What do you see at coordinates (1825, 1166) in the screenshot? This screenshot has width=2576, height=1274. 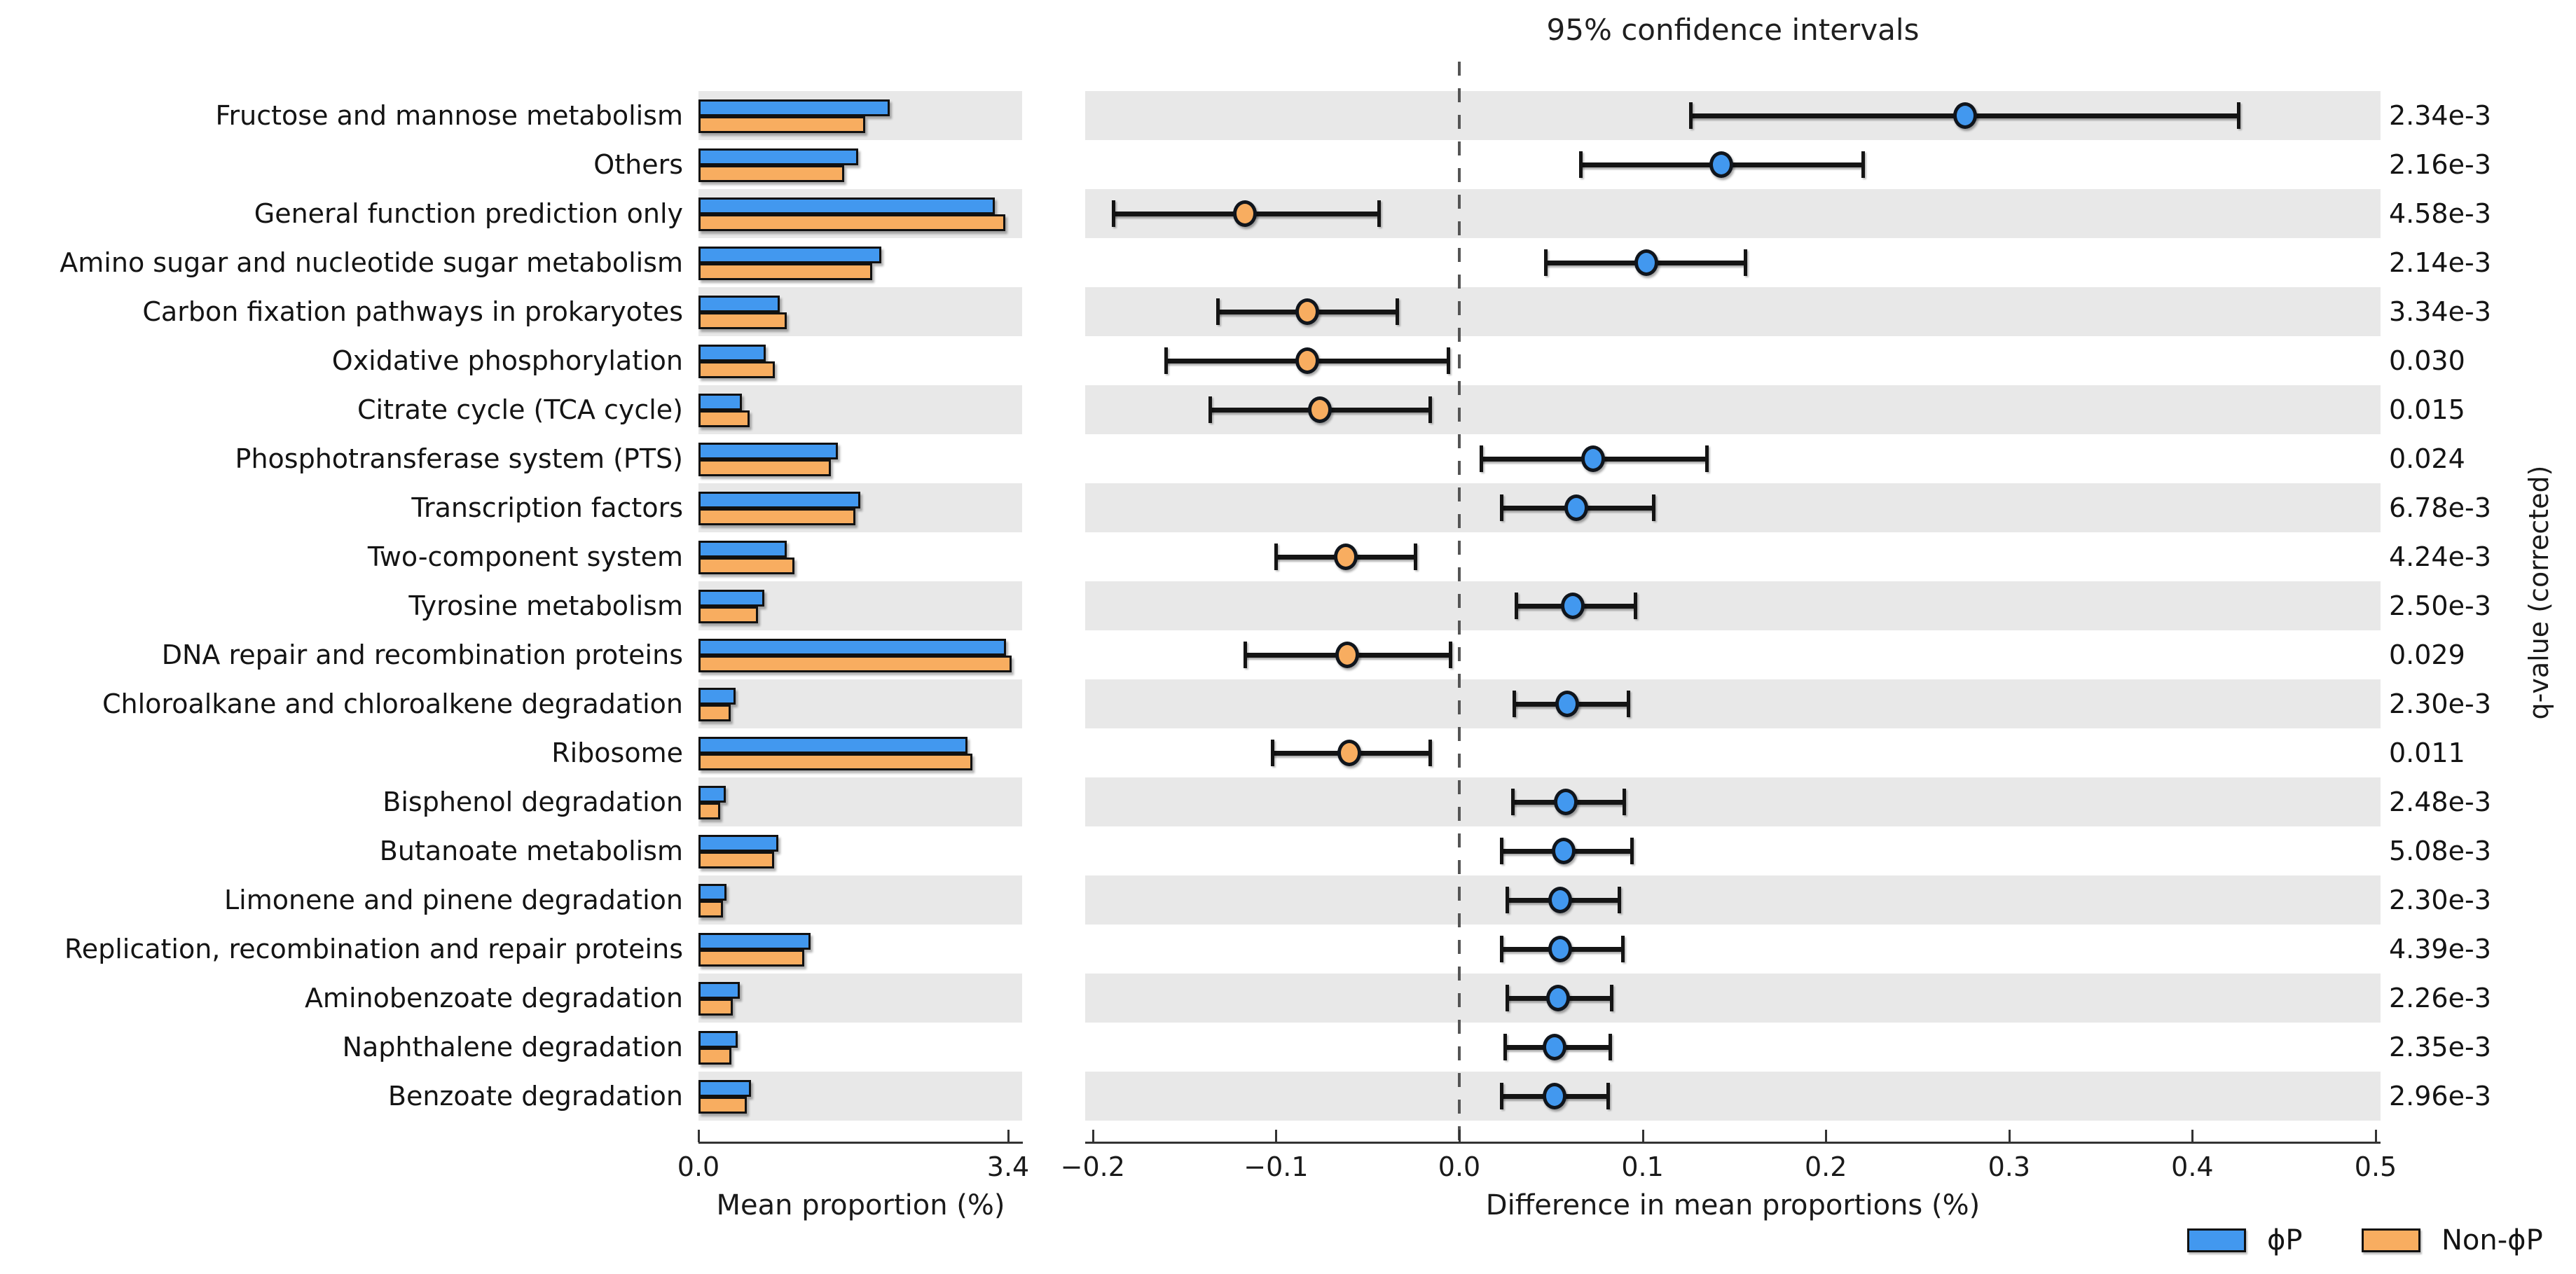 I see `right-axis-tick-label: 0.2` at bounding box center [1825, 1166].